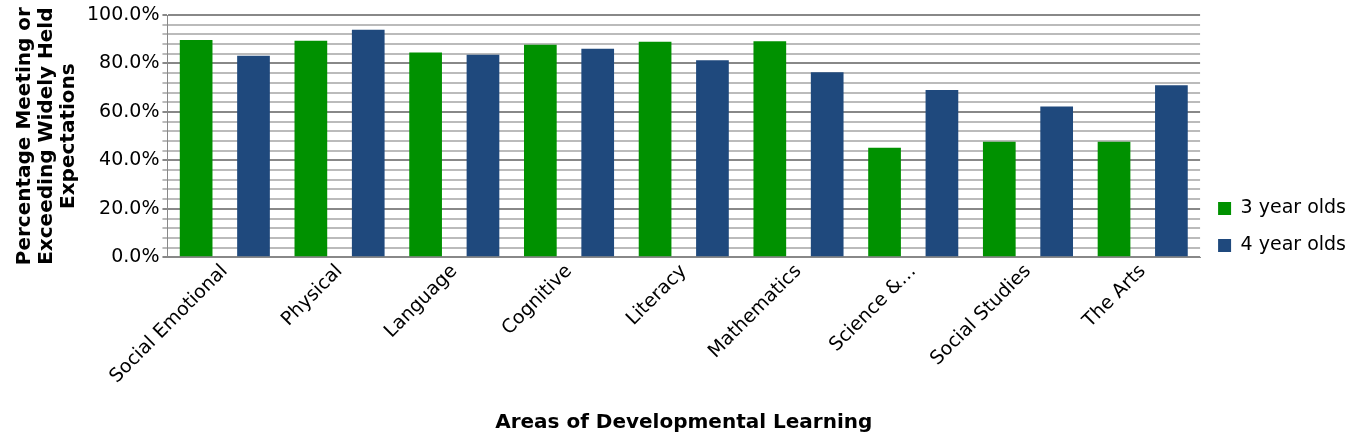 This screenshot has height=444, width=1366. I want to click on x-axis-title: Areas of Developmental Learning, so click(684, 421).